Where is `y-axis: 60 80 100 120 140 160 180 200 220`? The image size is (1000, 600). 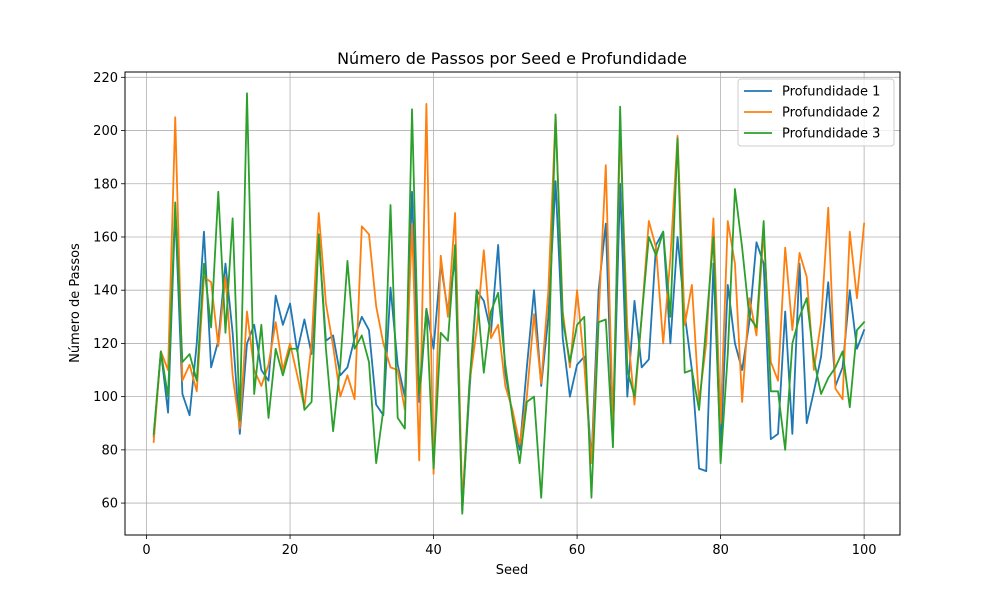 y-axis: 60 80 100 120 140 160 180 200 220 is located at coordinates (109, 291).